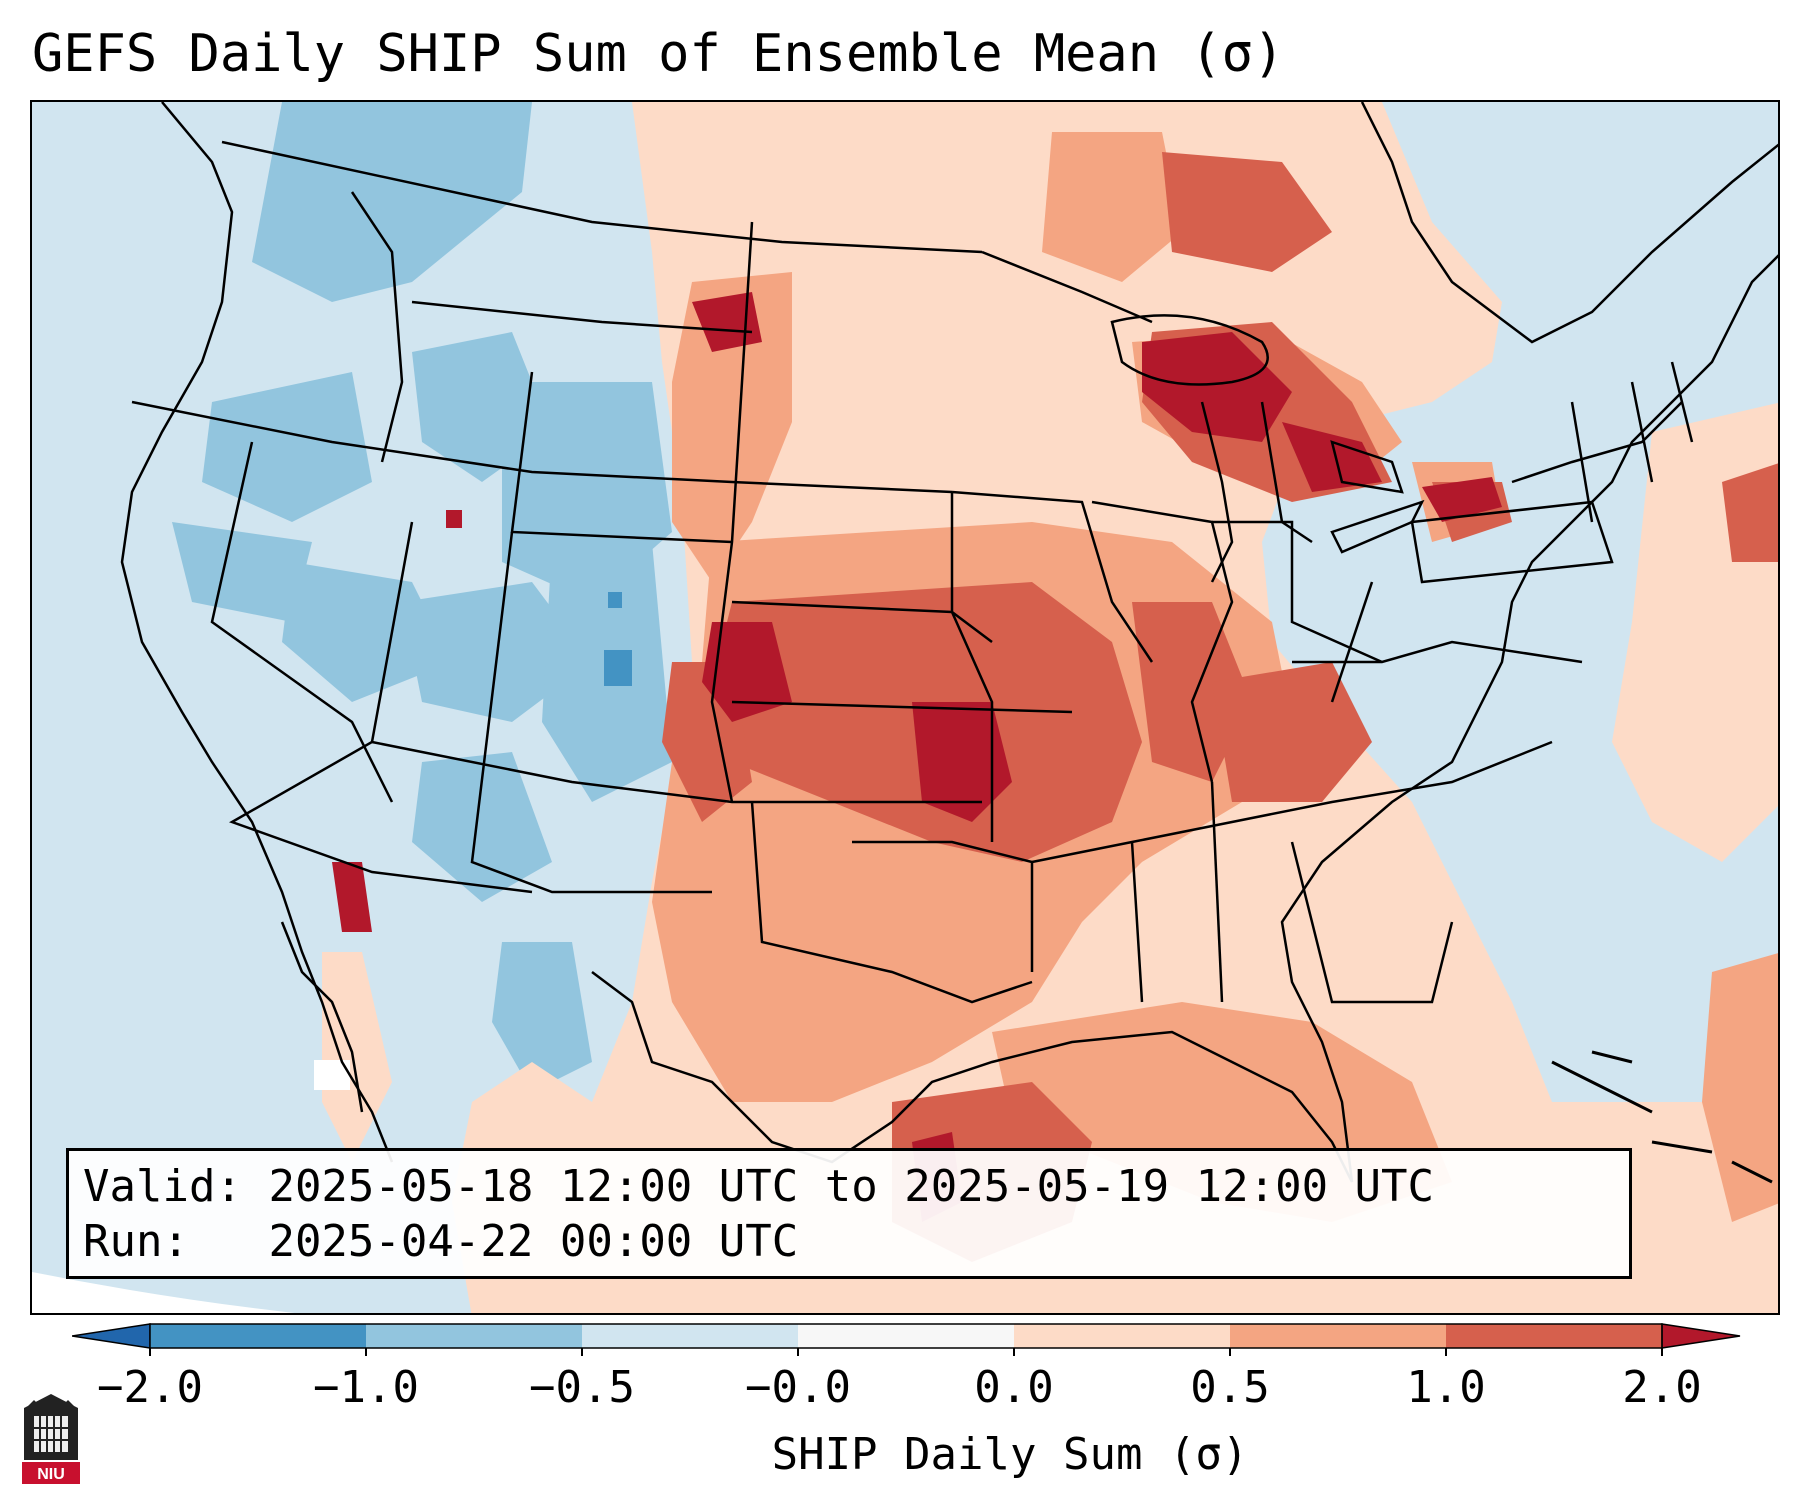  I want to click on colorbar-tick-label: 1.0, so click(1446, 1387).